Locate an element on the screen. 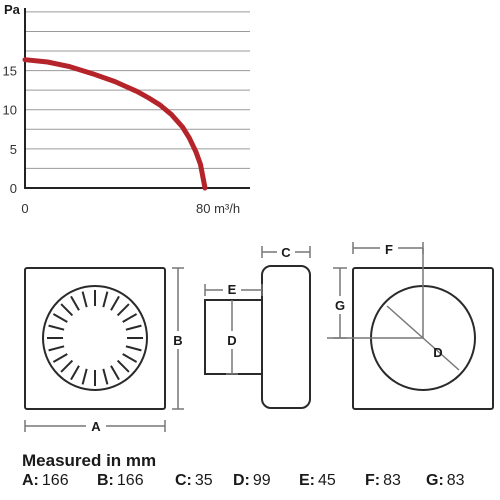 The image size is (500, 500). dimension-g: G is located at coordinates (340, 303).